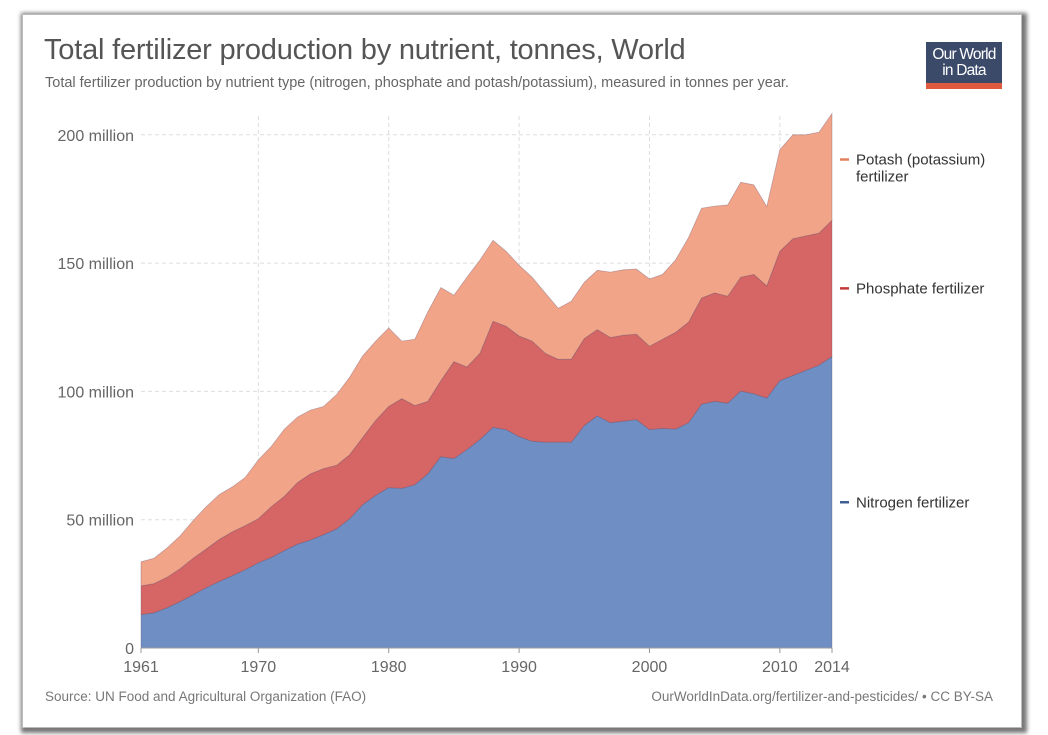 The image size is (1048, 735). What do you see at coordinates (964, 70) in the screenshot?
I see `logo-line-2: in Data` at bounding box center [964, 70].